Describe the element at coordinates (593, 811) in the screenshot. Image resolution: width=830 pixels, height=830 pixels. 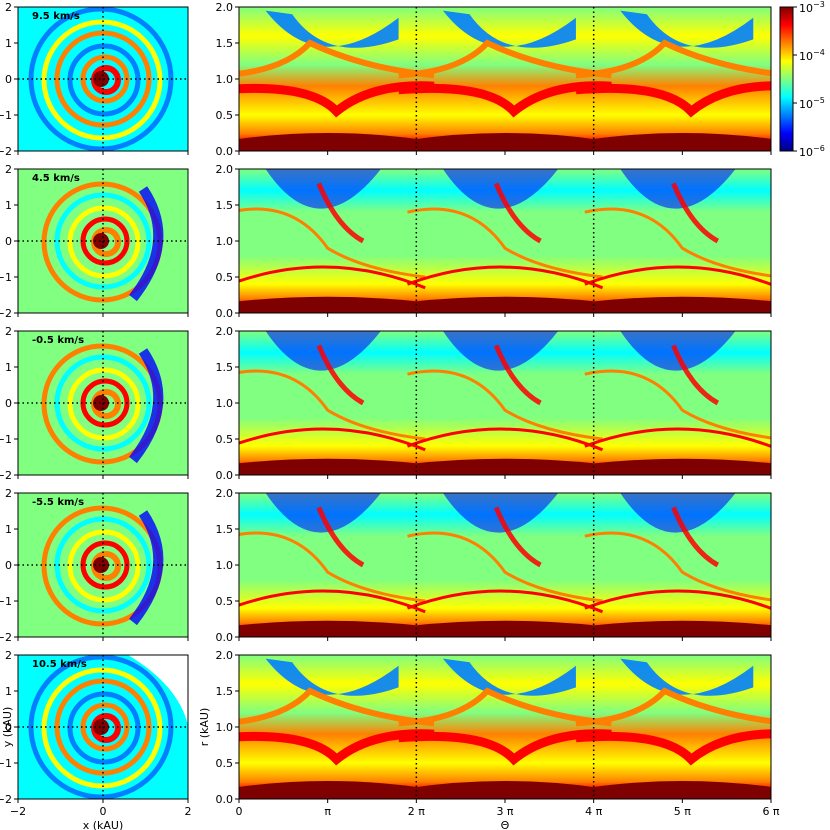
I see `tick-label: 4 π` at that location.